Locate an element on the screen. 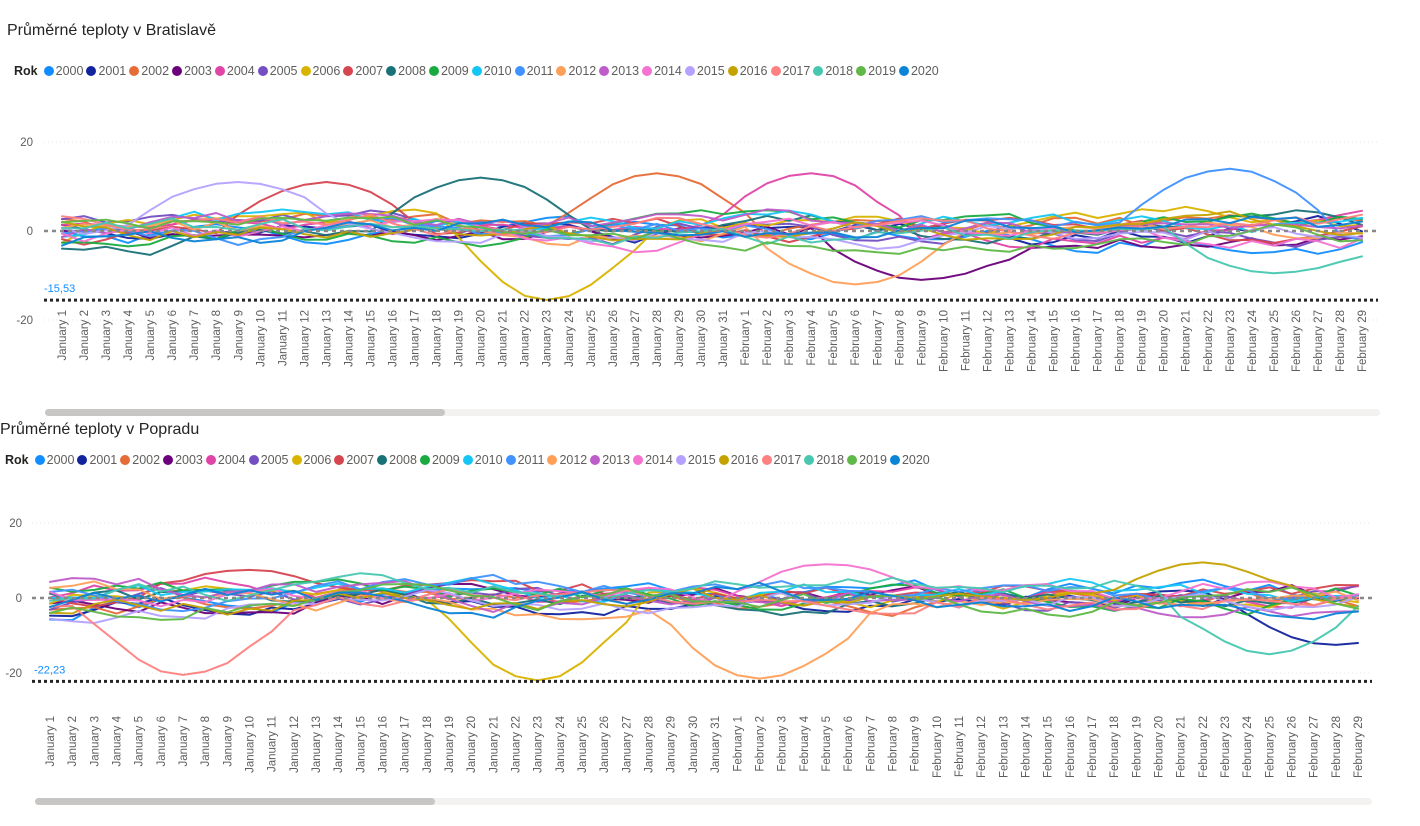 This screenshot has height=826, width=1420. x-tick-label: January 16 is located at coordinates (394, 338).